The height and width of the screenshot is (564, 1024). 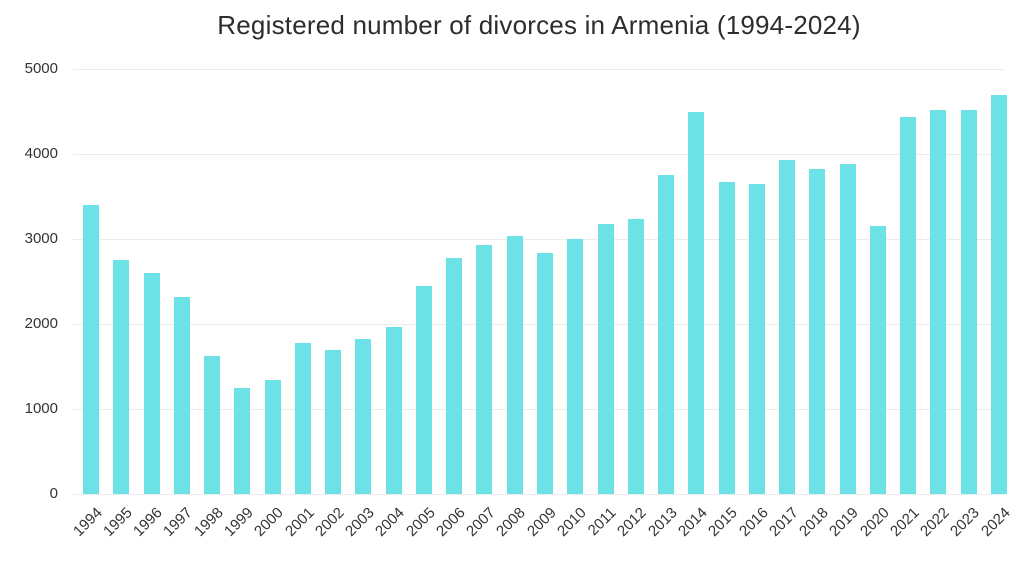 I want to click on x-tick-label-2005: 2005, so click(x=420, y=522).